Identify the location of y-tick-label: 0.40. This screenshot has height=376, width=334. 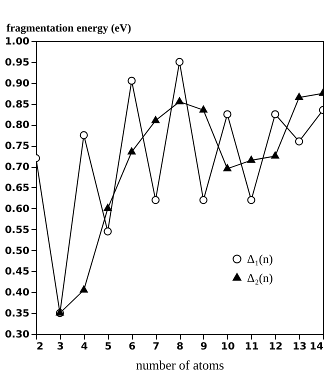
(17, 293).